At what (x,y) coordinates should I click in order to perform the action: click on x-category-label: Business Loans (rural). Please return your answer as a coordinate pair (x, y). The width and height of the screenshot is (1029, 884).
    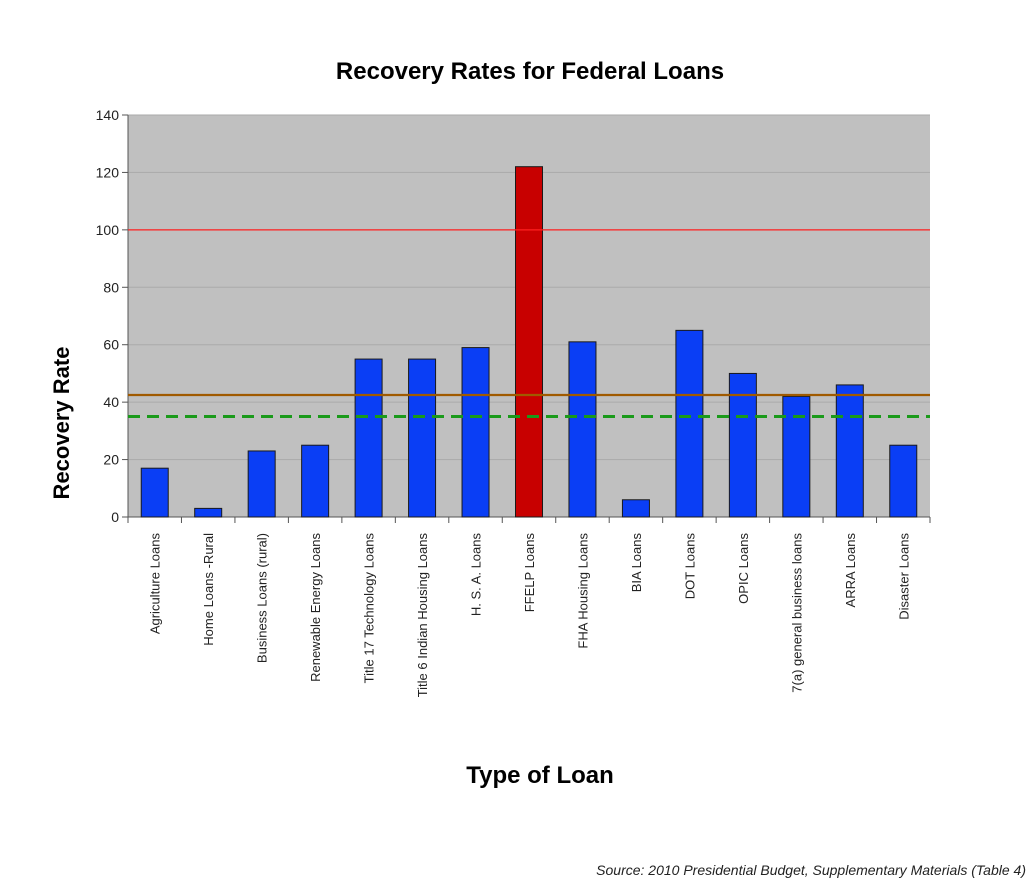
    Looking at the image, I should click on (262, 598).